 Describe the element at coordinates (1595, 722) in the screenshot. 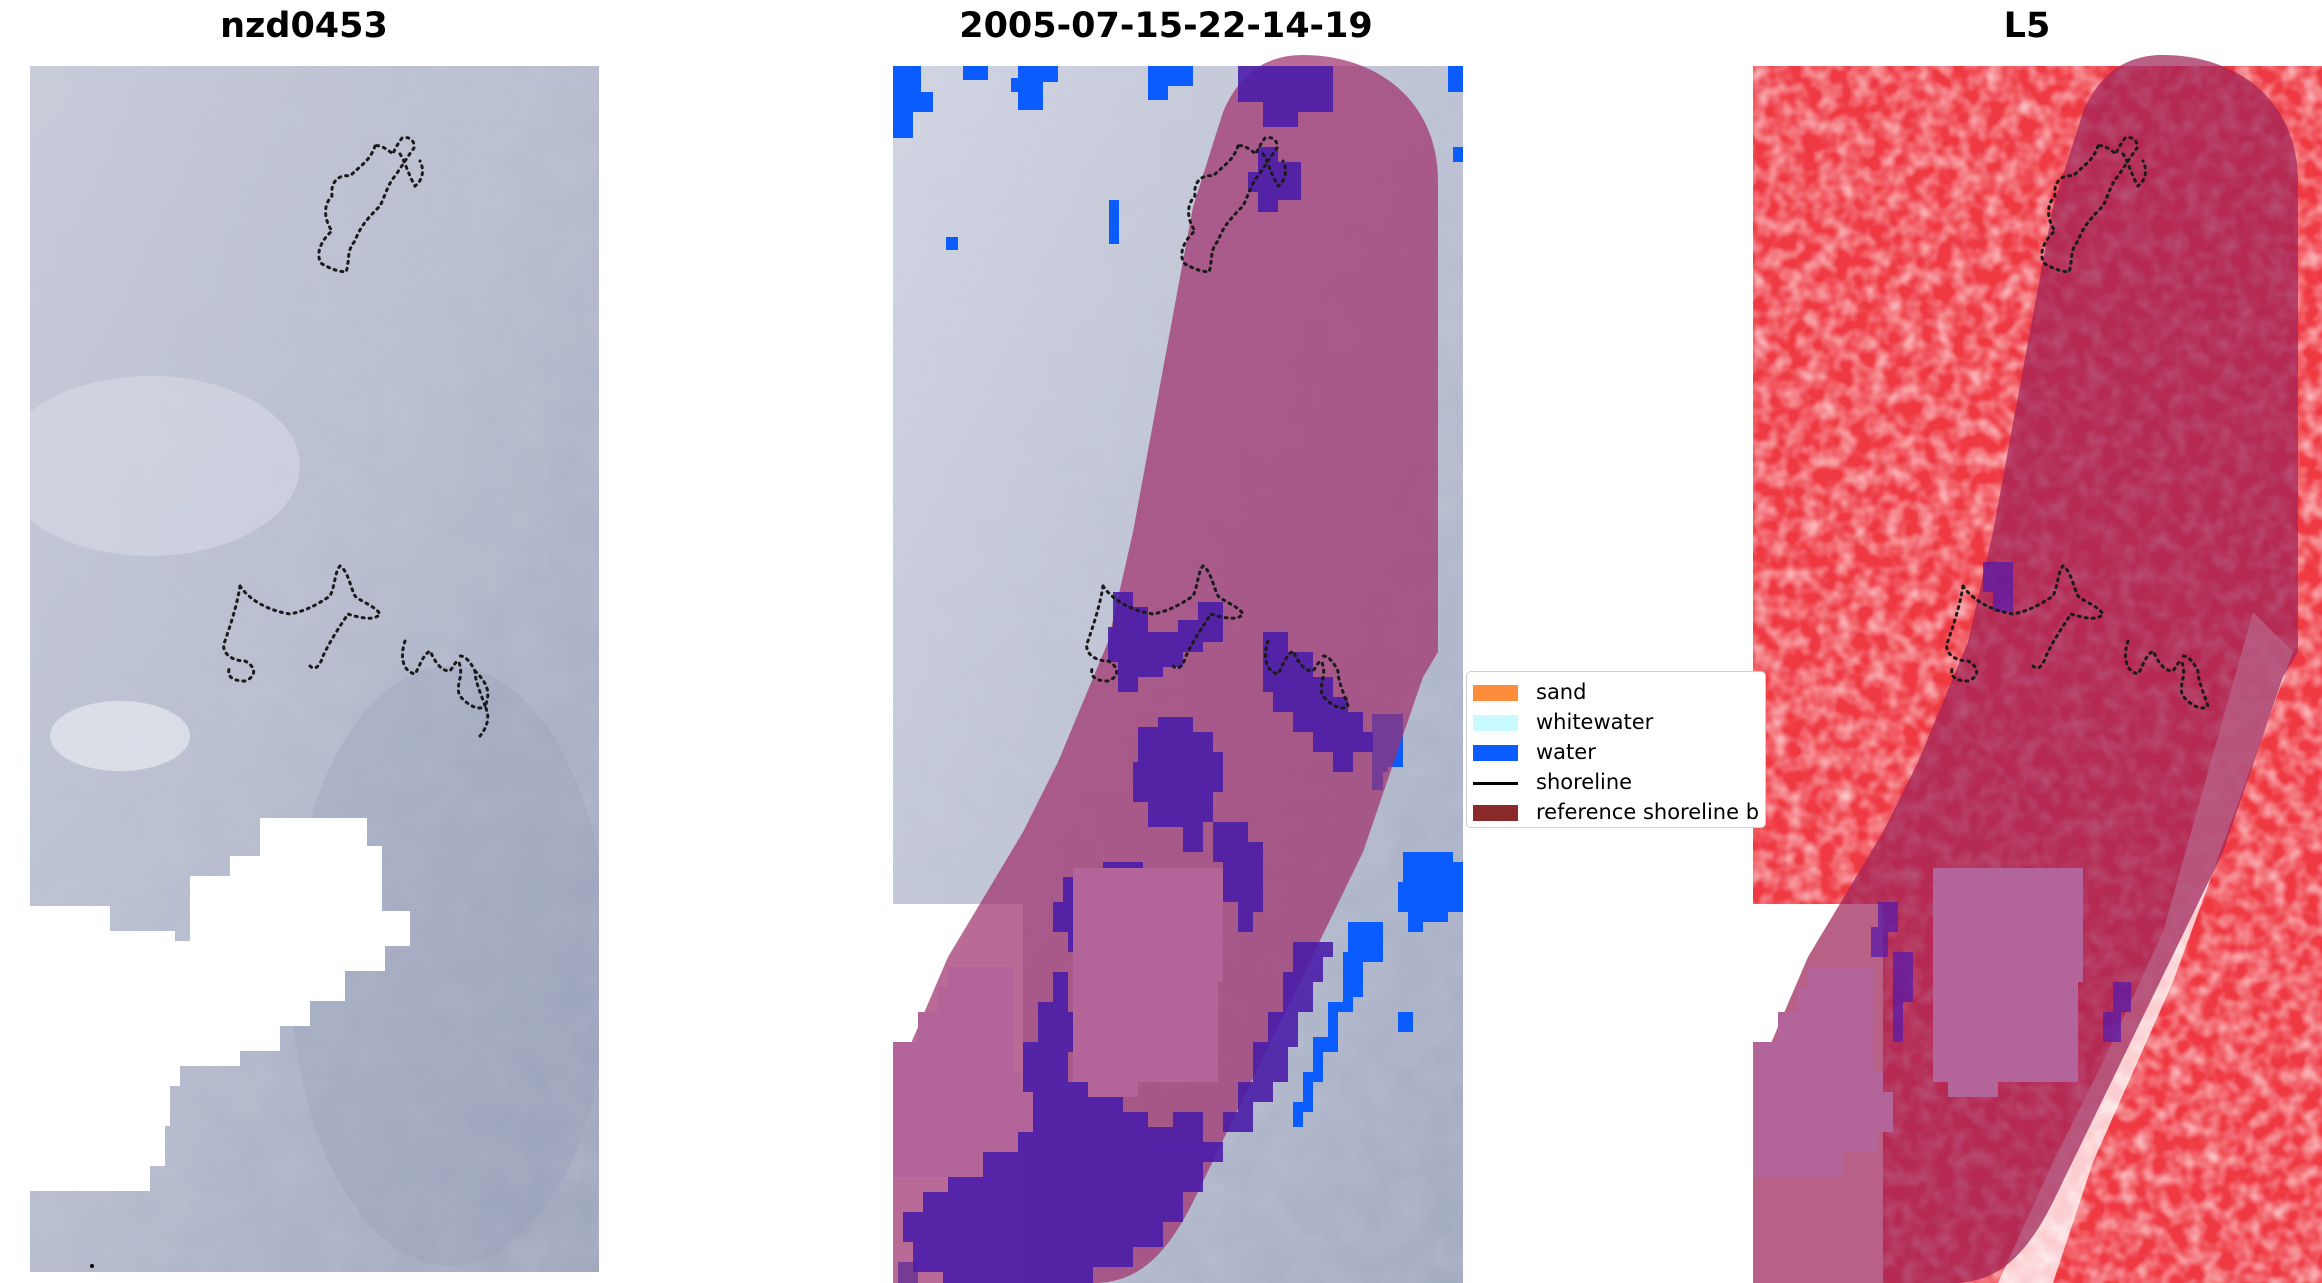

I see `legend-label-whitewater: whitewater` at that location.